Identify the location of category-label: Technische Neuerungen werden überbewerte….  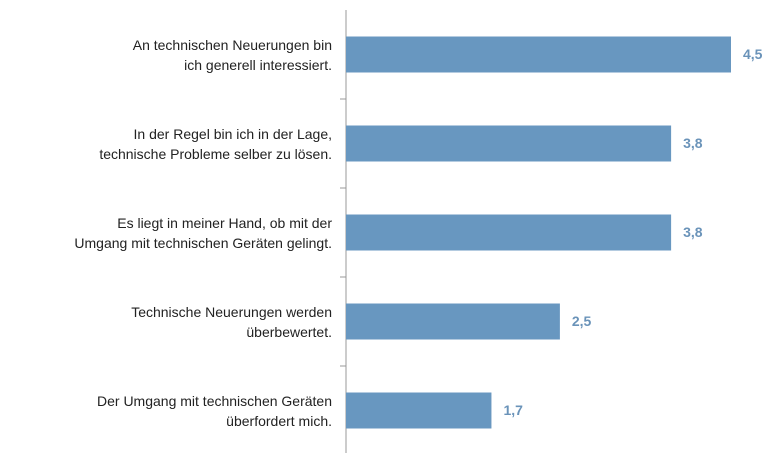
(231, 321).